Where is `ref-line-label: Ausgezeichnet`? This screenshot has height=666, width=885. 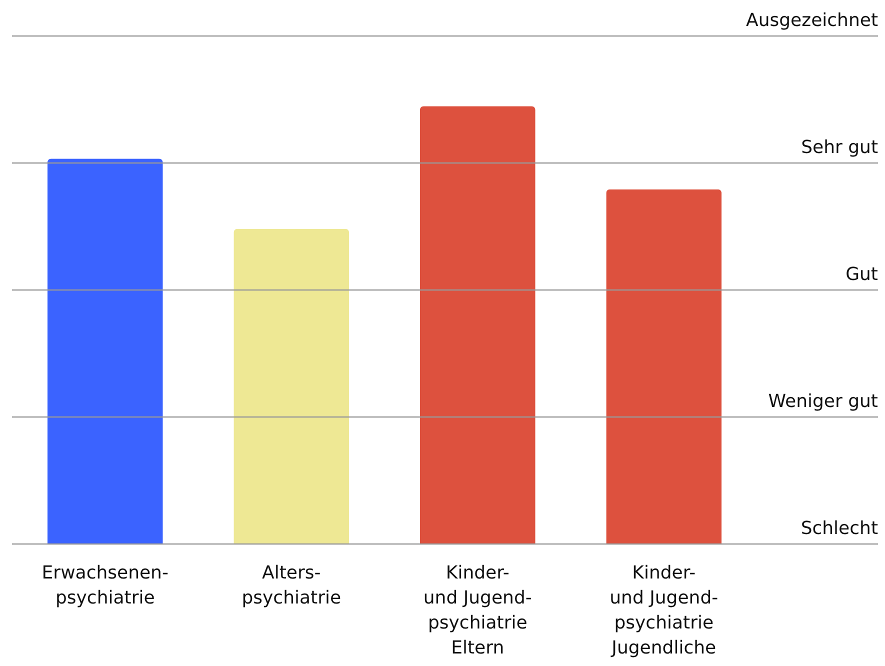
ref-line-label: Ausgezeichnet is located at coordinates (812, 20).